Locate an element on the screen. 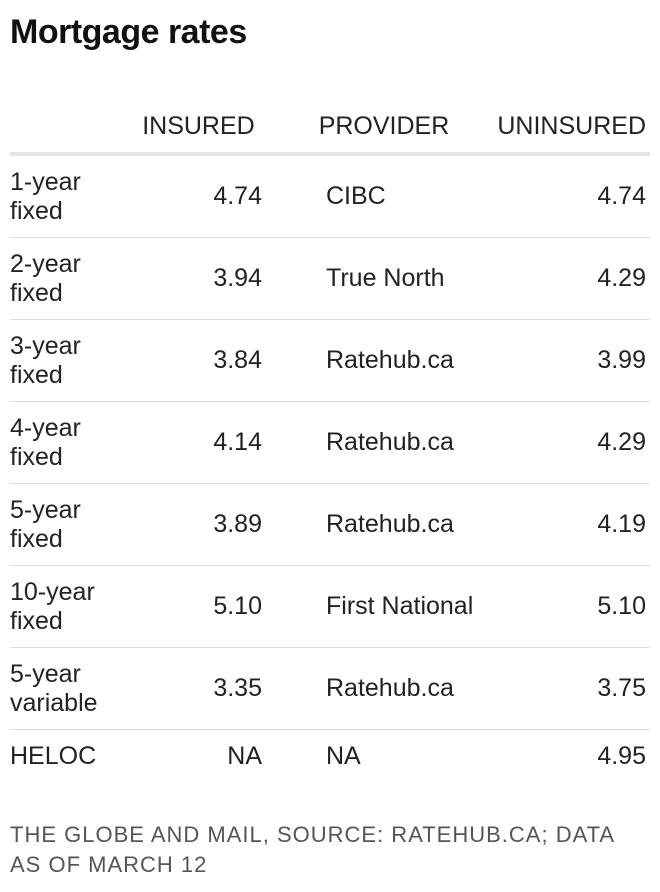  cell-uninsured: 4.19 is located at coordinates (621, 524).